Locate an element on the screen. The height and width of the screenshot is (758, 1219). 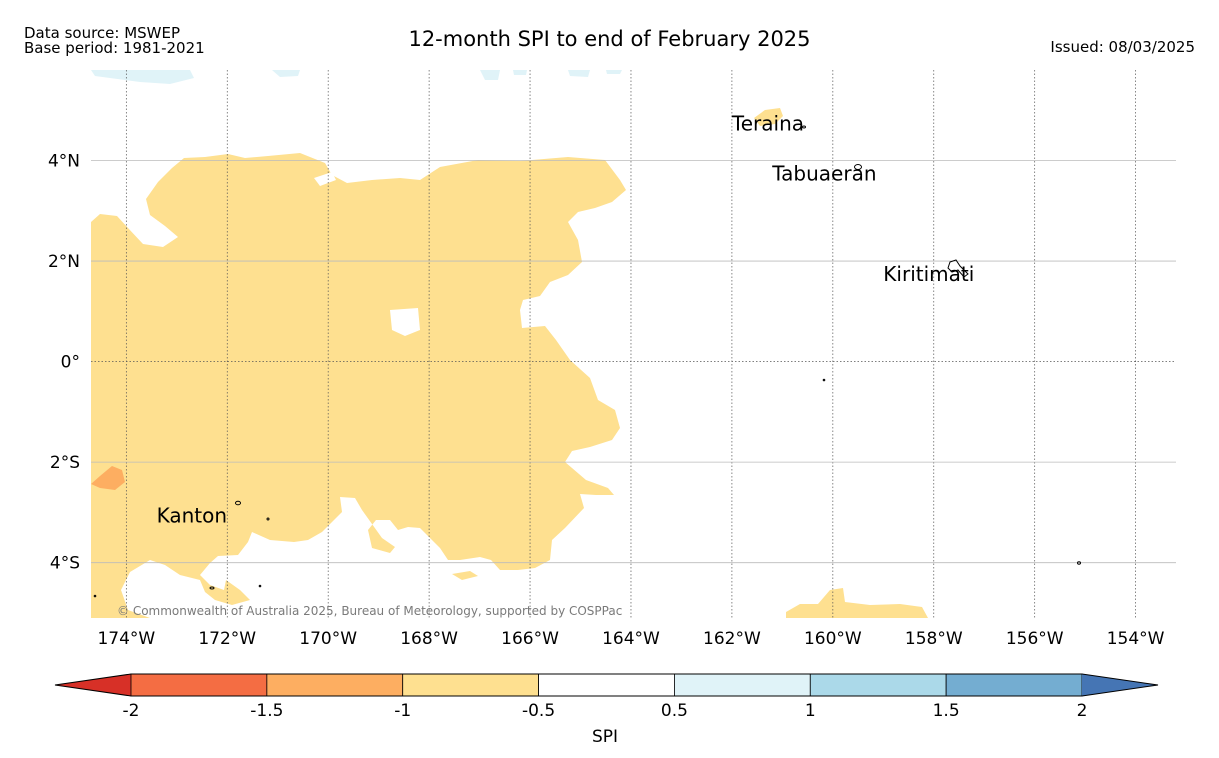
kiritimati-island is located at coordinates (958, 268).